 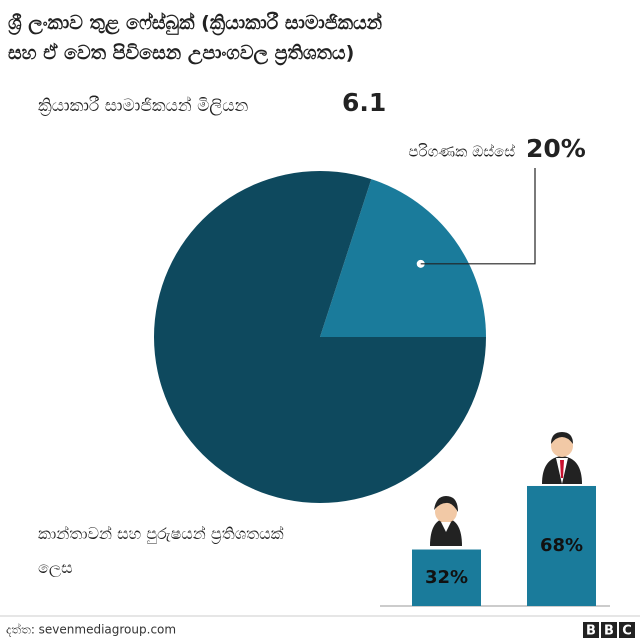 I want to click on man-icon, so click(x=562, y=458).